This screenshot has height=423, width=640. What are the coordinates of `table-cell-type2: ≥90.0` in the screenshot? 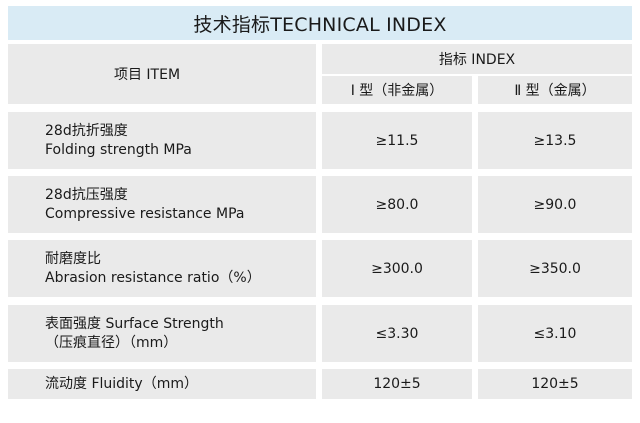 It's located at (555, 204).